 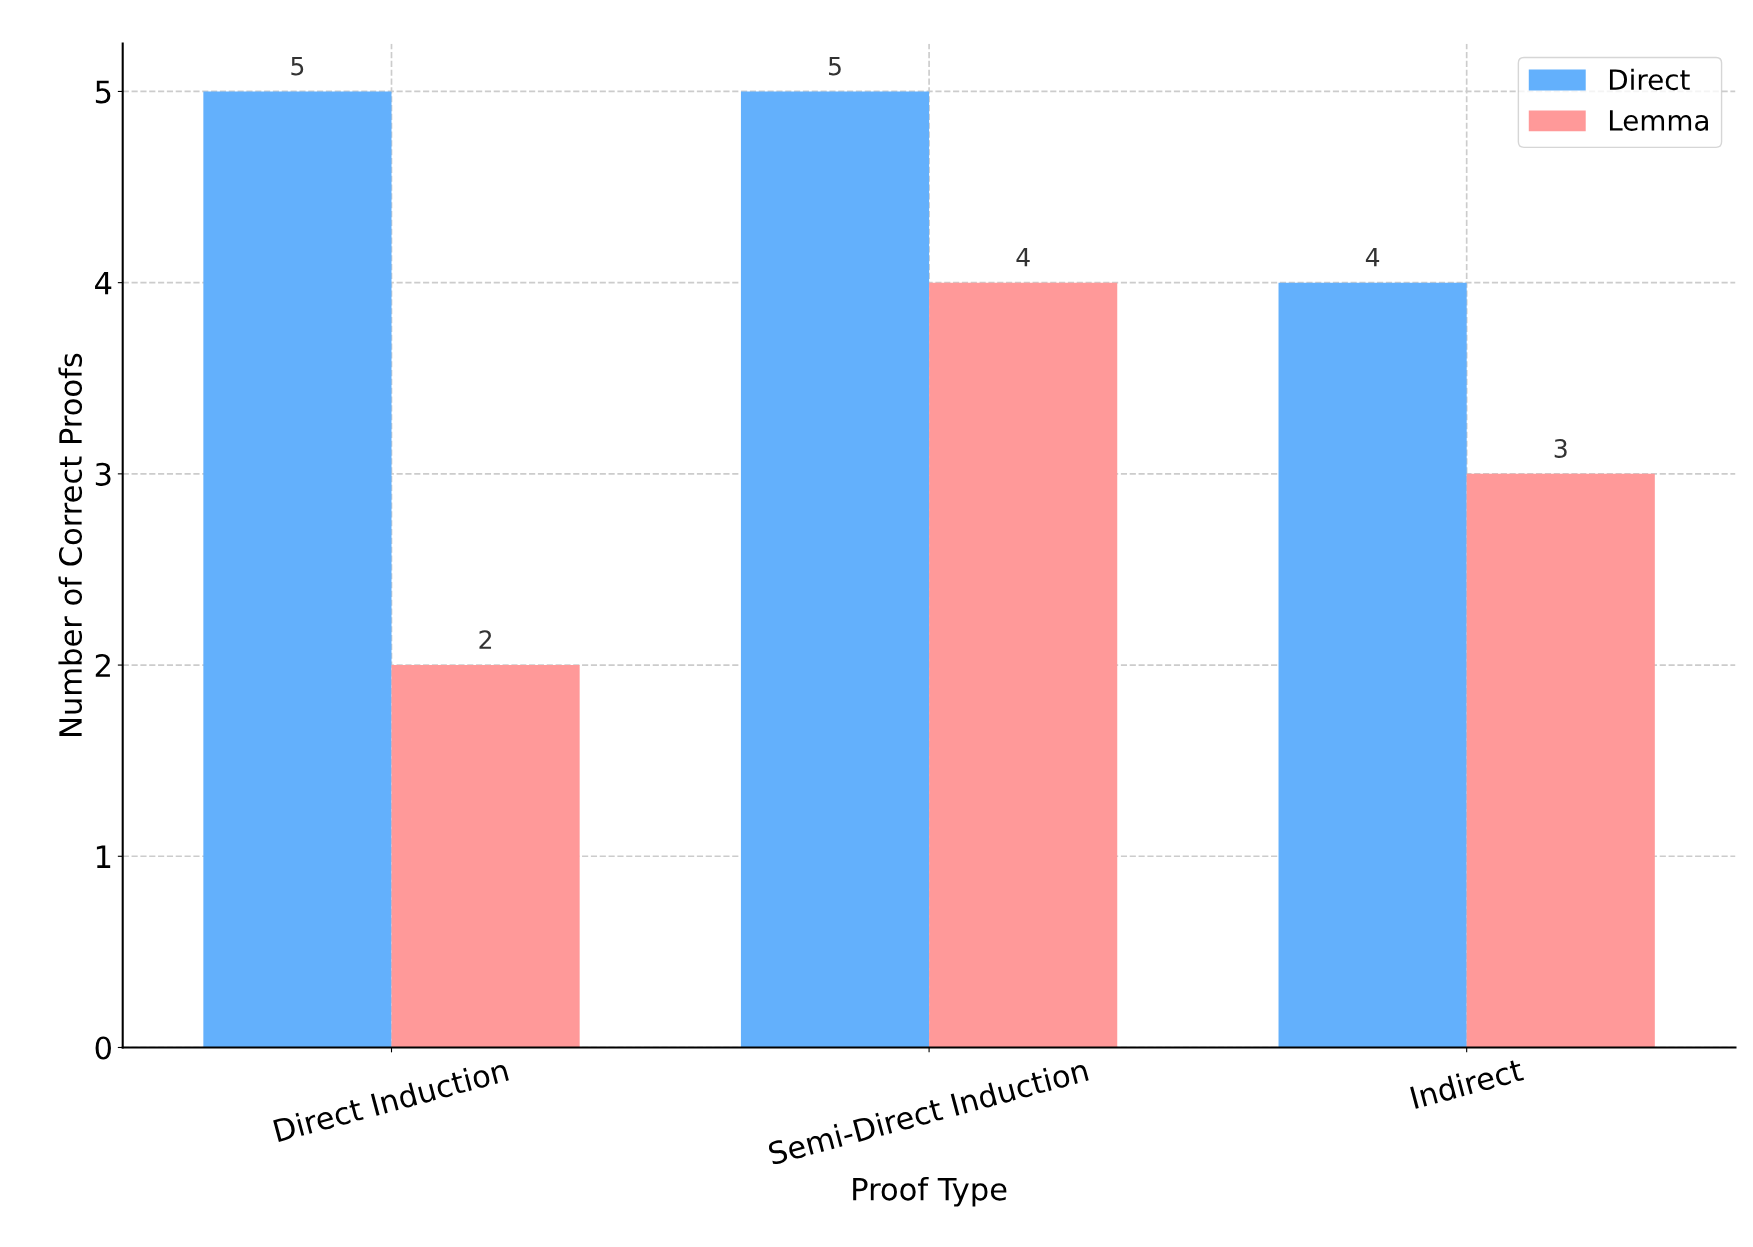 I want to click on y-tick-label: 2, so click(x=102, y=665).